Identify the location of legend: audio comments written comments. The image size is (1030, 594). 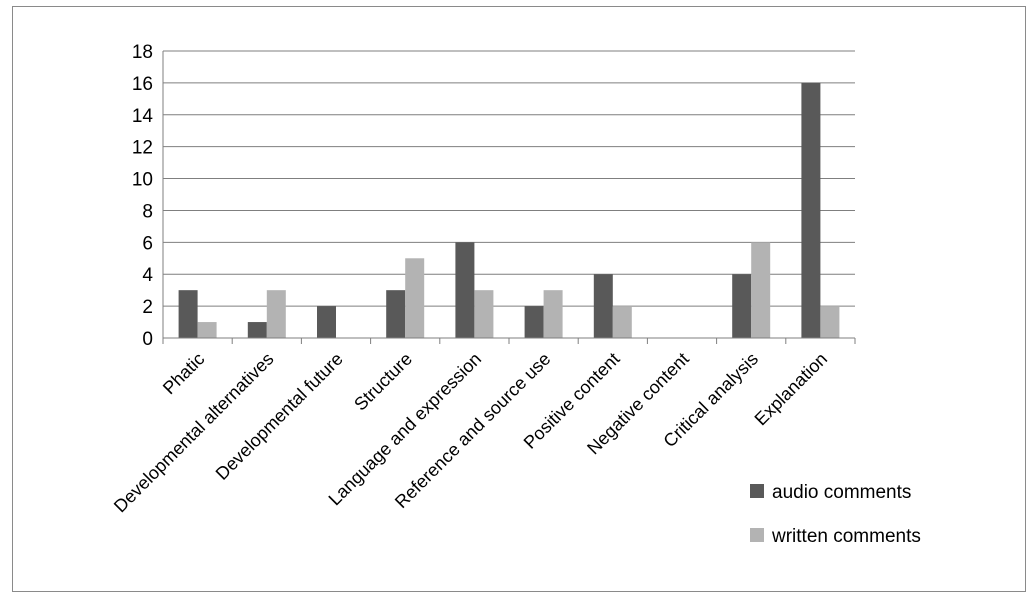
(835, 514).